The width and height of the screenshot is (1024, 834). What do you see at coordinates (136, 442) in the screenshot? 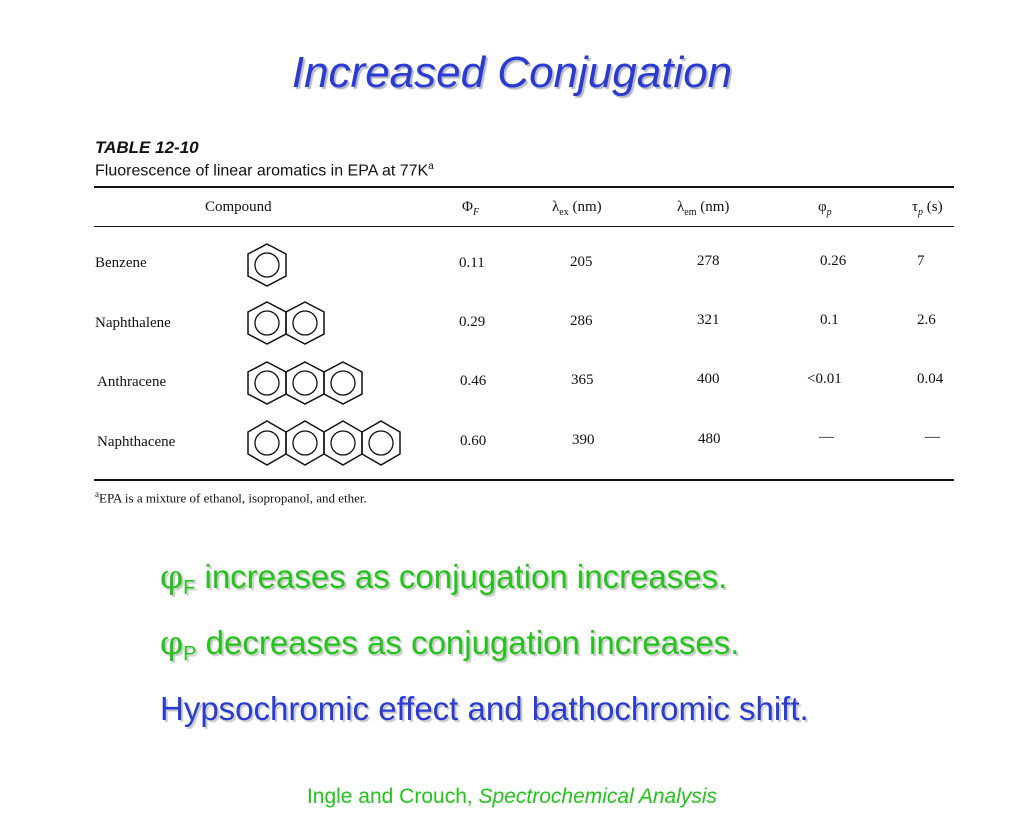
I see `compound-name: Naphthacene` at bounding box center [136, 442].